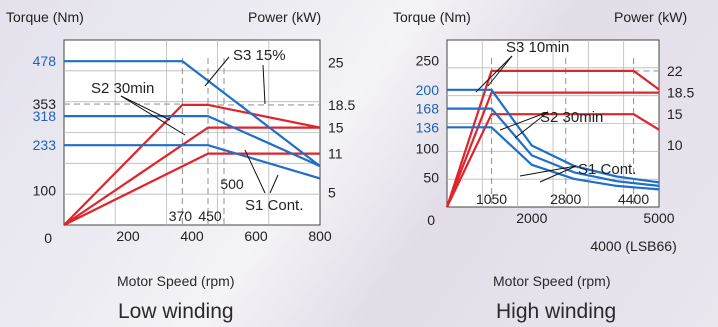 The image size is (718, 327). Describe the element at coordinates (428, 61) in the screenshot. I see `high-torque-tick: 250` at that location.